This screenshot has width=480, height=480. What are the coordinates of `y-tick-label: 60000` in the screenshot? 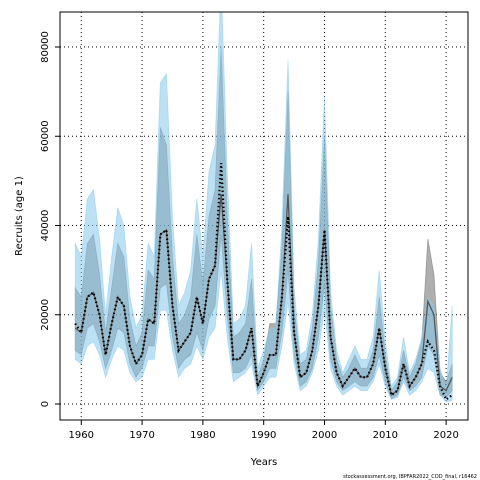 It's located at (45, 136).